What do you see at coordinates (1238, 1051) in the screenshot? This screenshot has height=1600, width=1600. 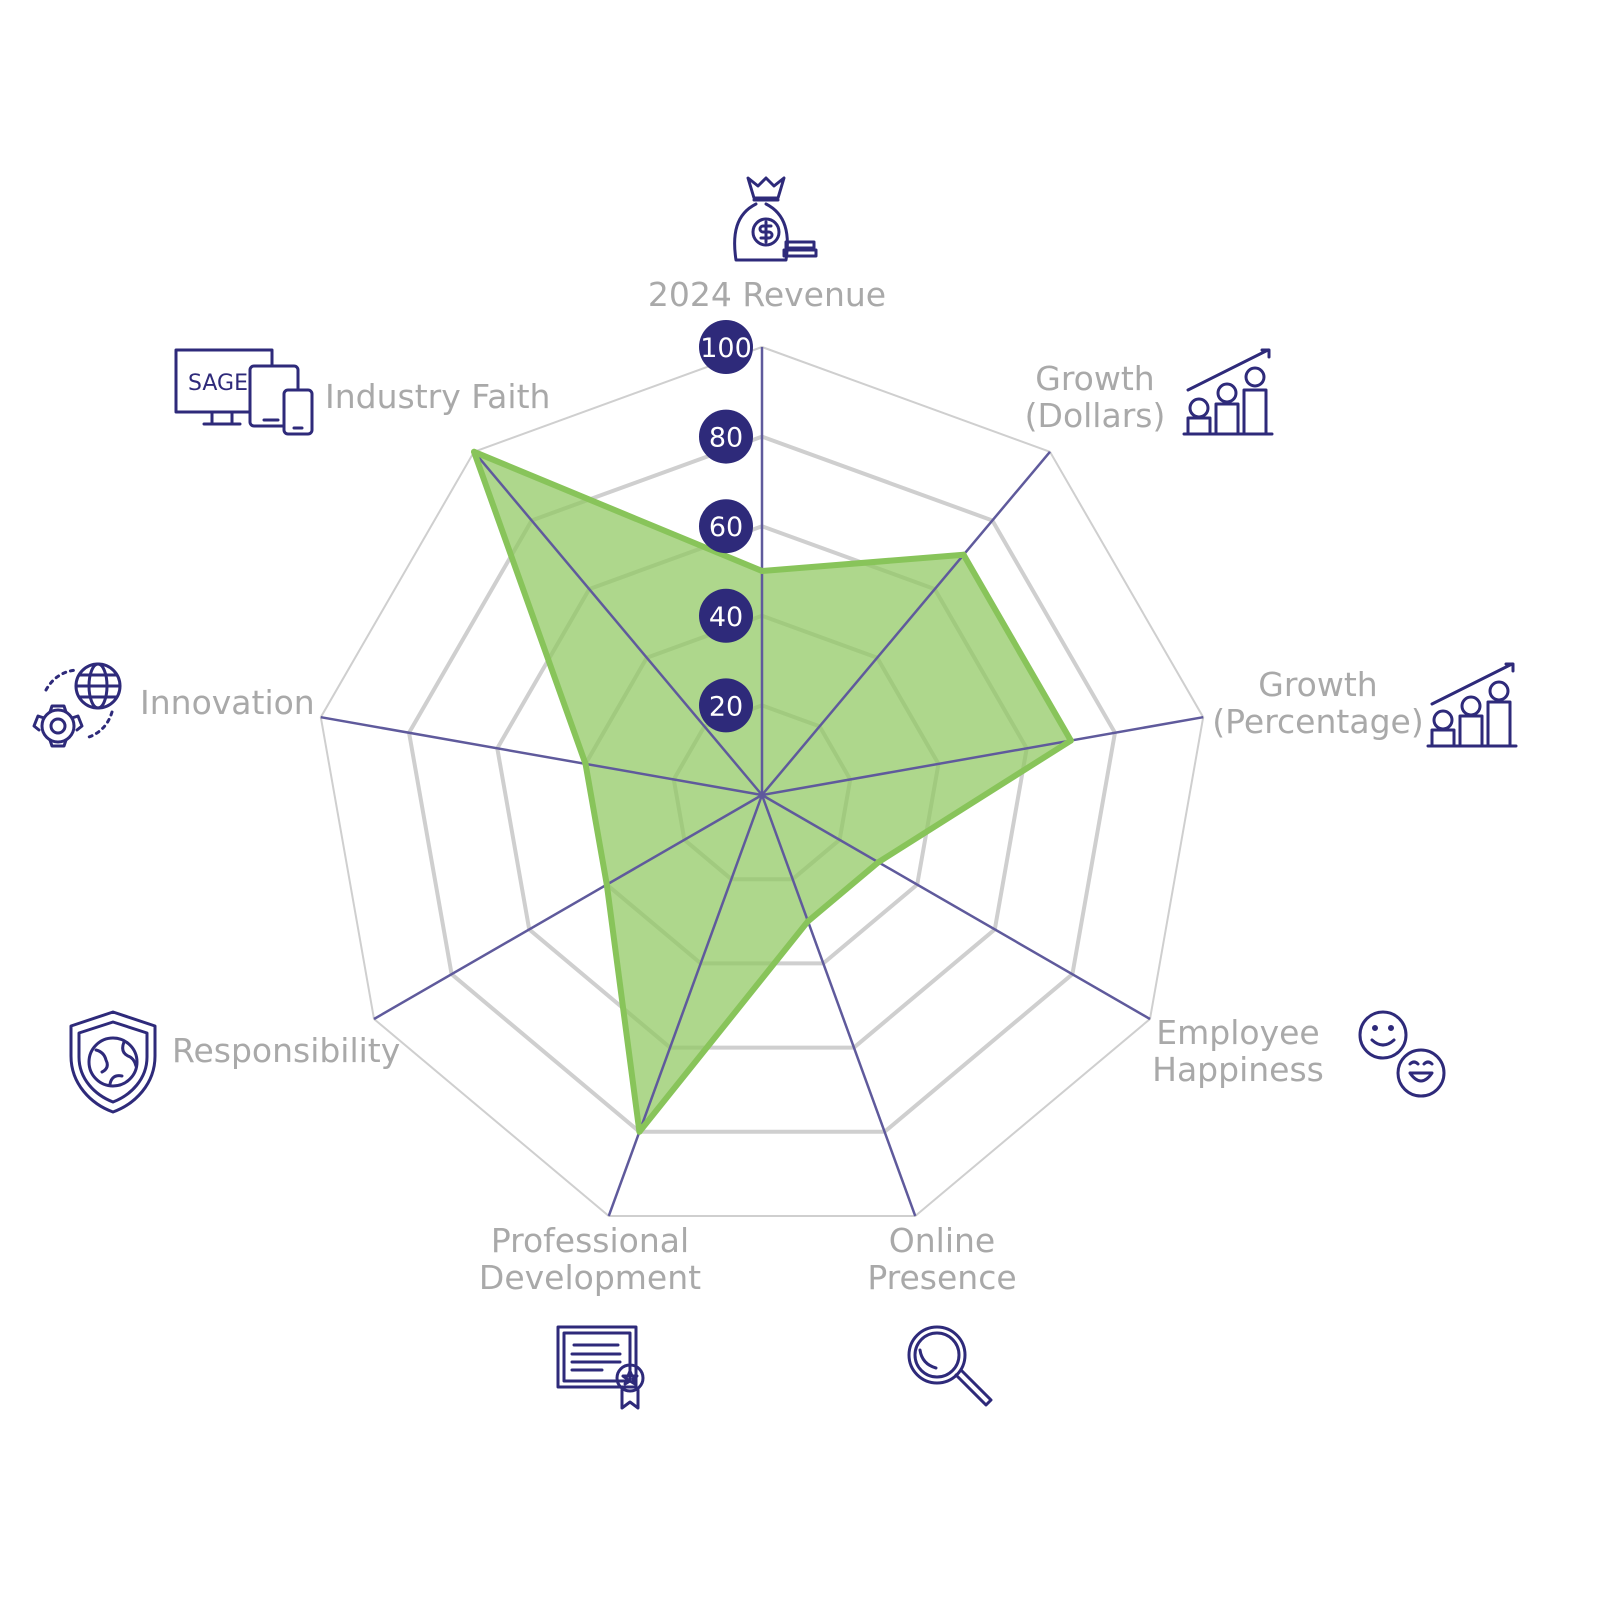 I see `axis-label: Employee Happiness` at bounding box center [1238, 1051].